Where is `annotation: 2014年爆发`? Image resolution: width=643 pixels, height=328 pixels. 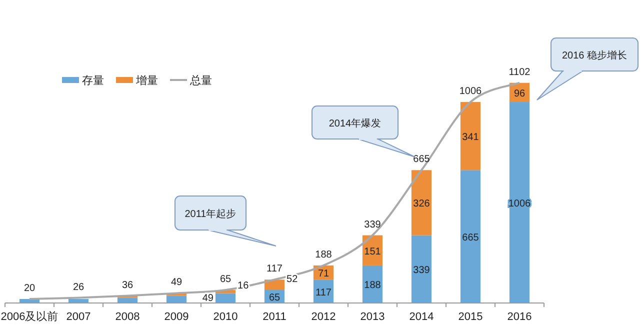
annotation: 2014年爆发 is located at coordinates (355, 124).